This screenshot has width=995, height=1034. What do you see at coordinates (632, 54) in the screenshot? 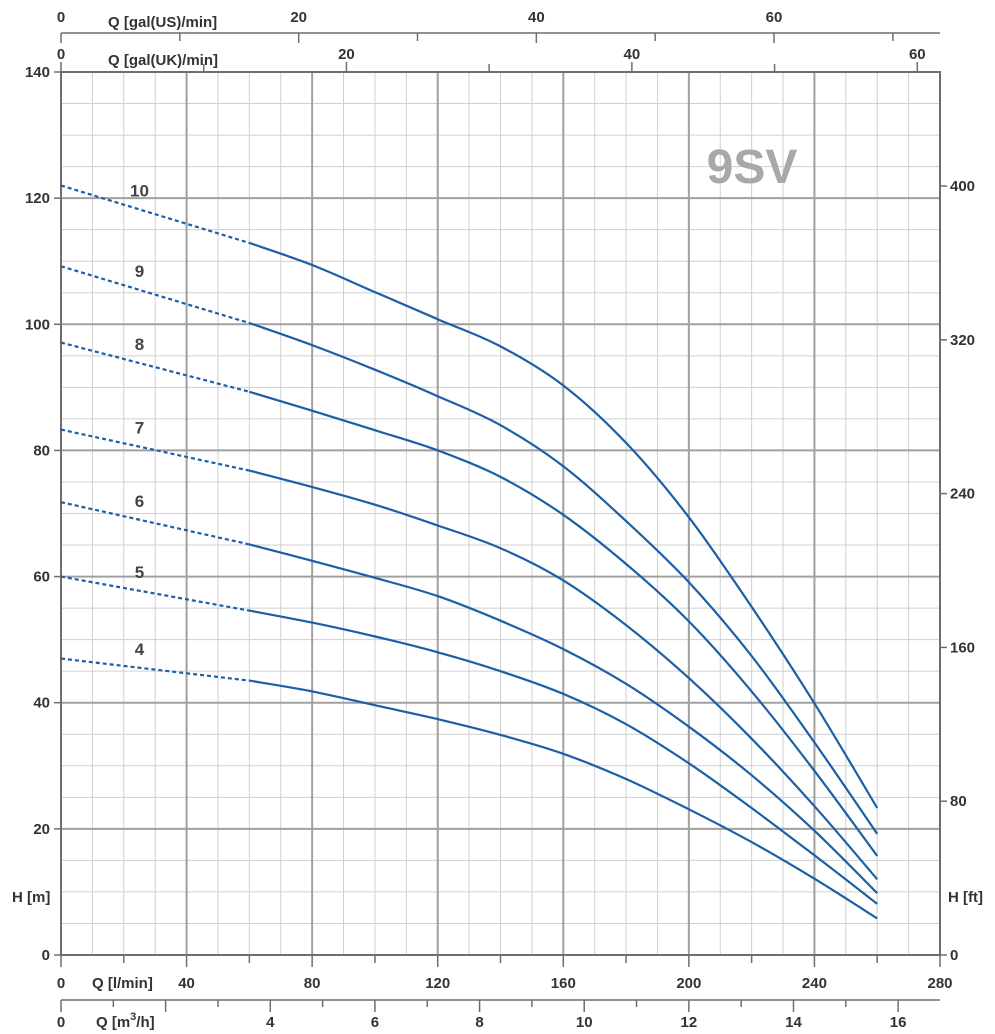
I see `x-galuk-tick-label: 40` at bounding box center [632, 54].